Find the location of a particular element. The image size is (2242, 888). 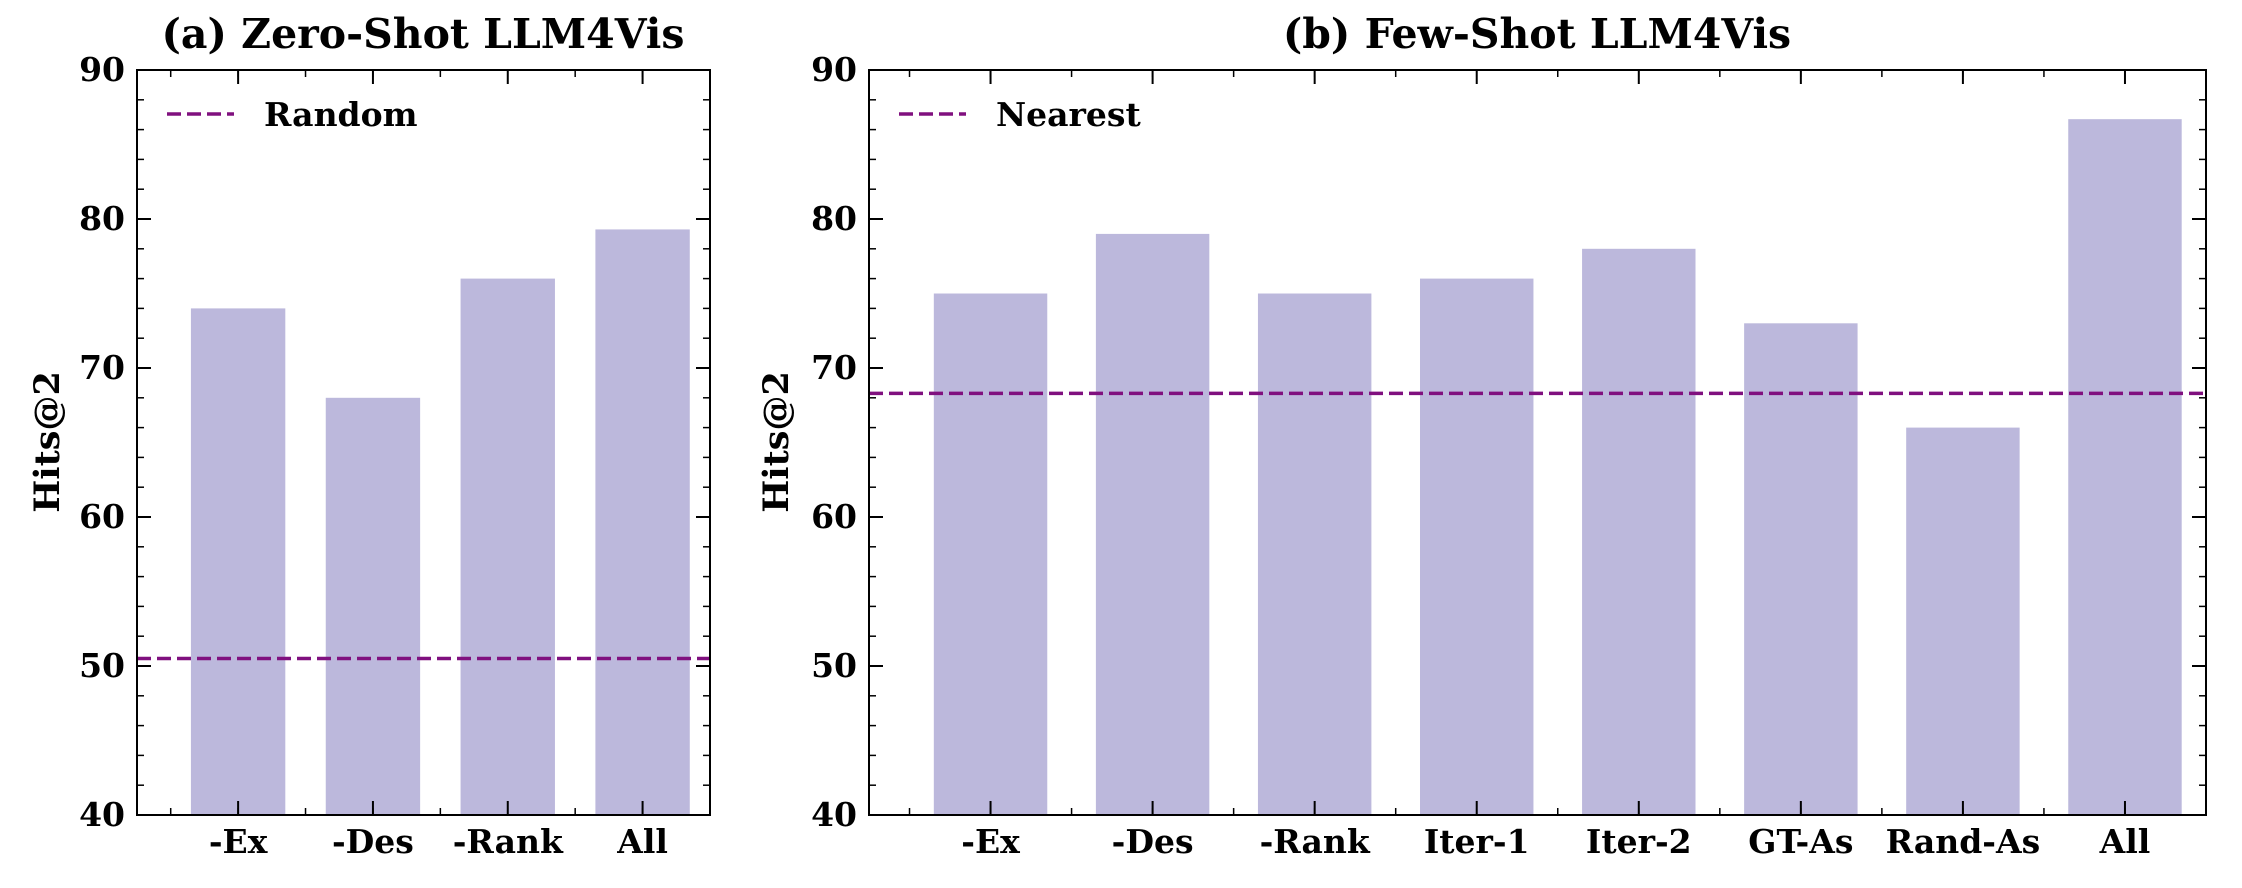

legend: Nearest is located at coordinates (1020, 114).